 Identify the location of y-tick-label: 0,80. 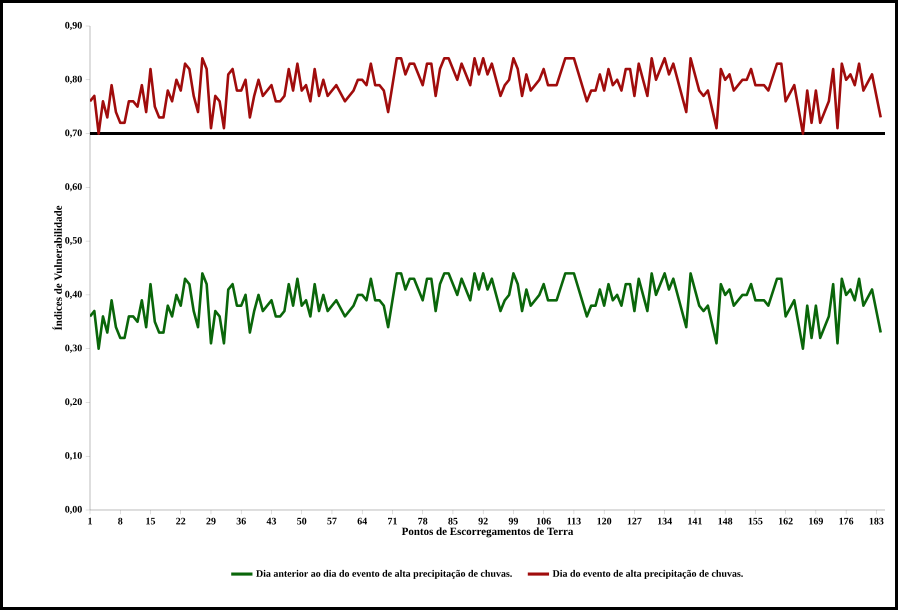
(73, 80).